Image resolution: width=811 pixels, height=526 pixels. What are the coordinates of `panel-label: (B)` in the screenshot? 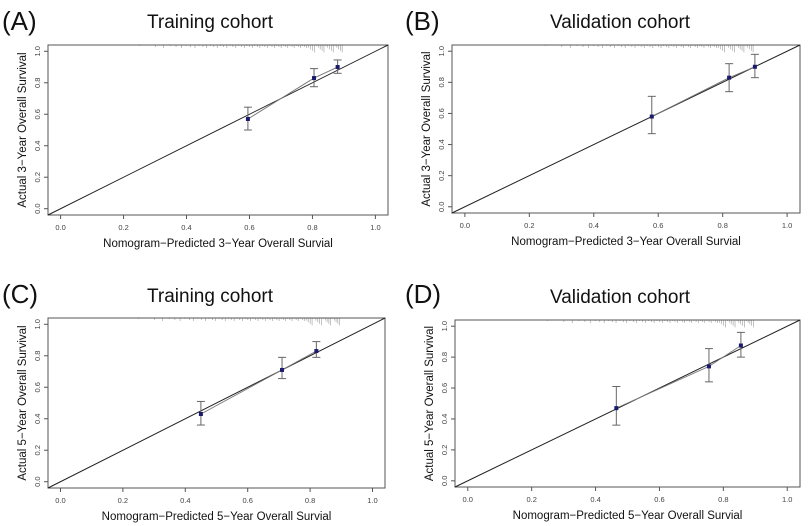 It's located at (422, 21).